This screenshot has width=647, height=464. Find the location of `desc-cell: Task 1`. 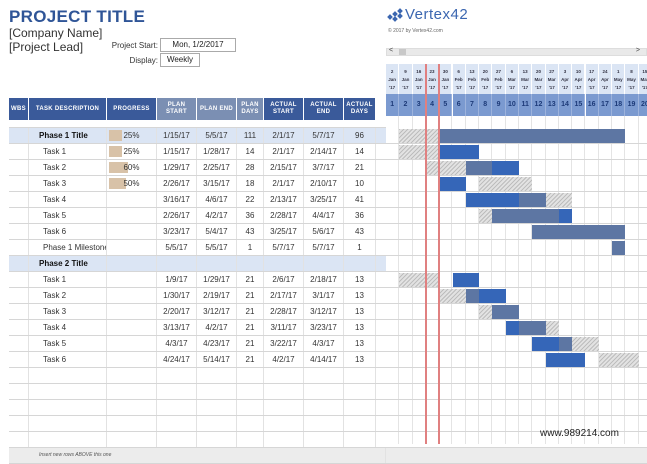

desc-cell: Task 1 is located at coordinates (68, 279).